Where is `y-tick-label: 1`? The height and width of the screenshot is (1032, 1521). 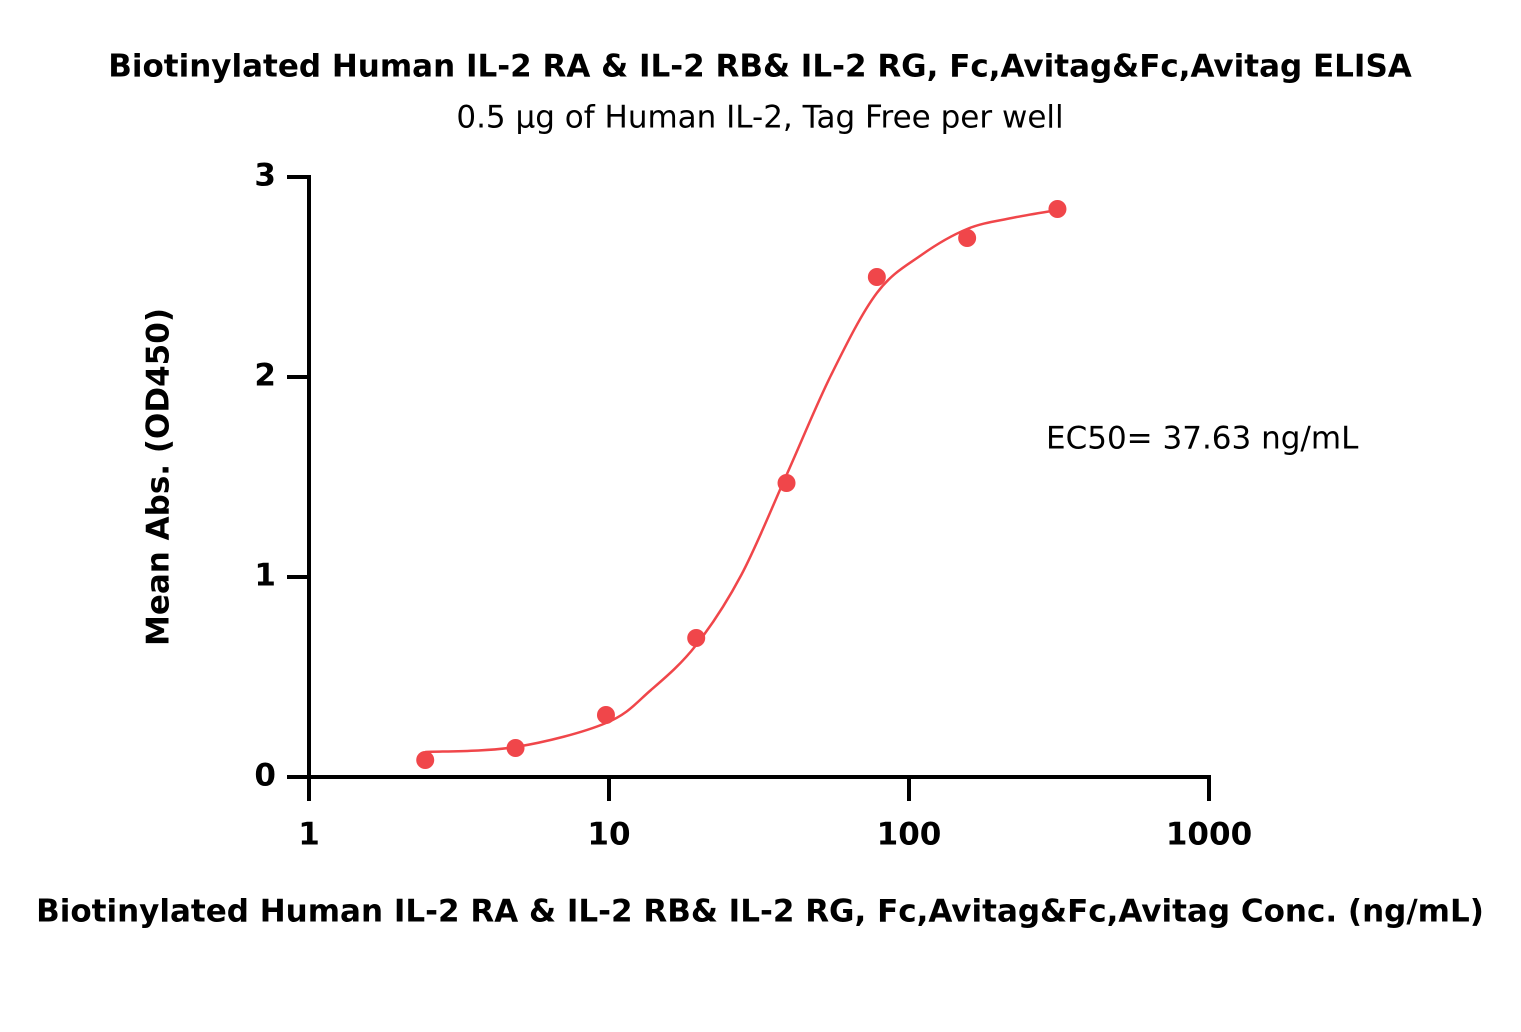 y-tick-label: 1 is located at coordinates (265, 576).